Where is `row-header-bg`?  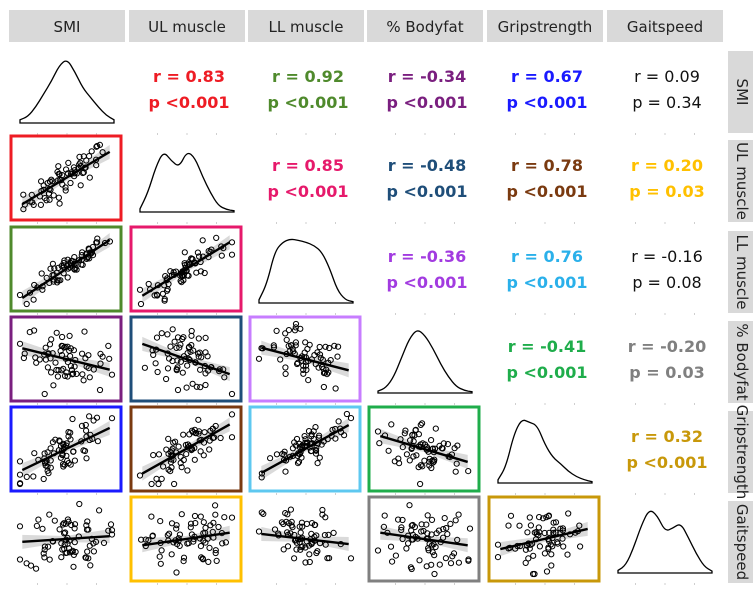 row-header-bg is located at coordinates (740, 92).